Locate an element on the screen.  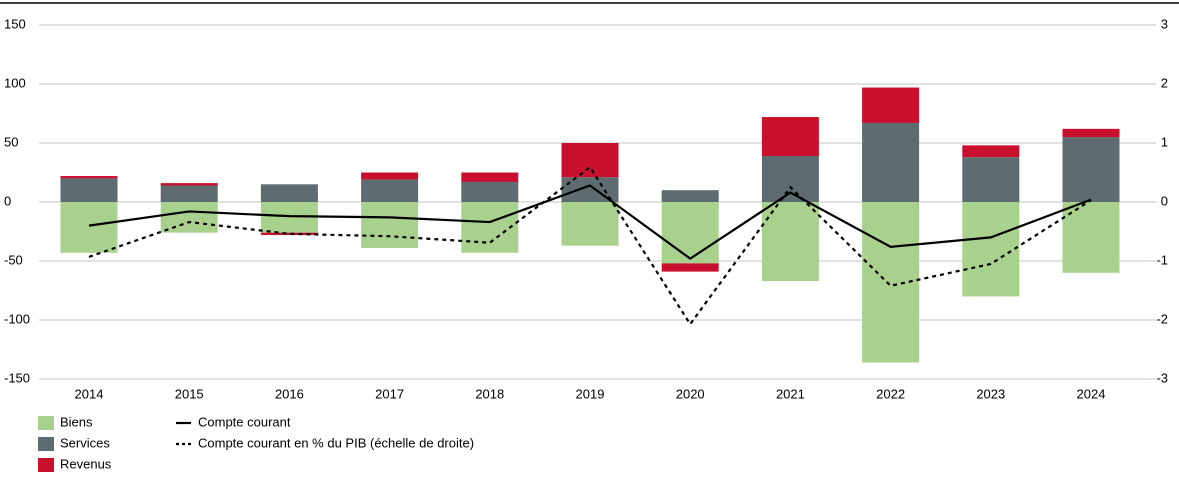
x-tick-label: 2017 is located at coordinates (389, 393).